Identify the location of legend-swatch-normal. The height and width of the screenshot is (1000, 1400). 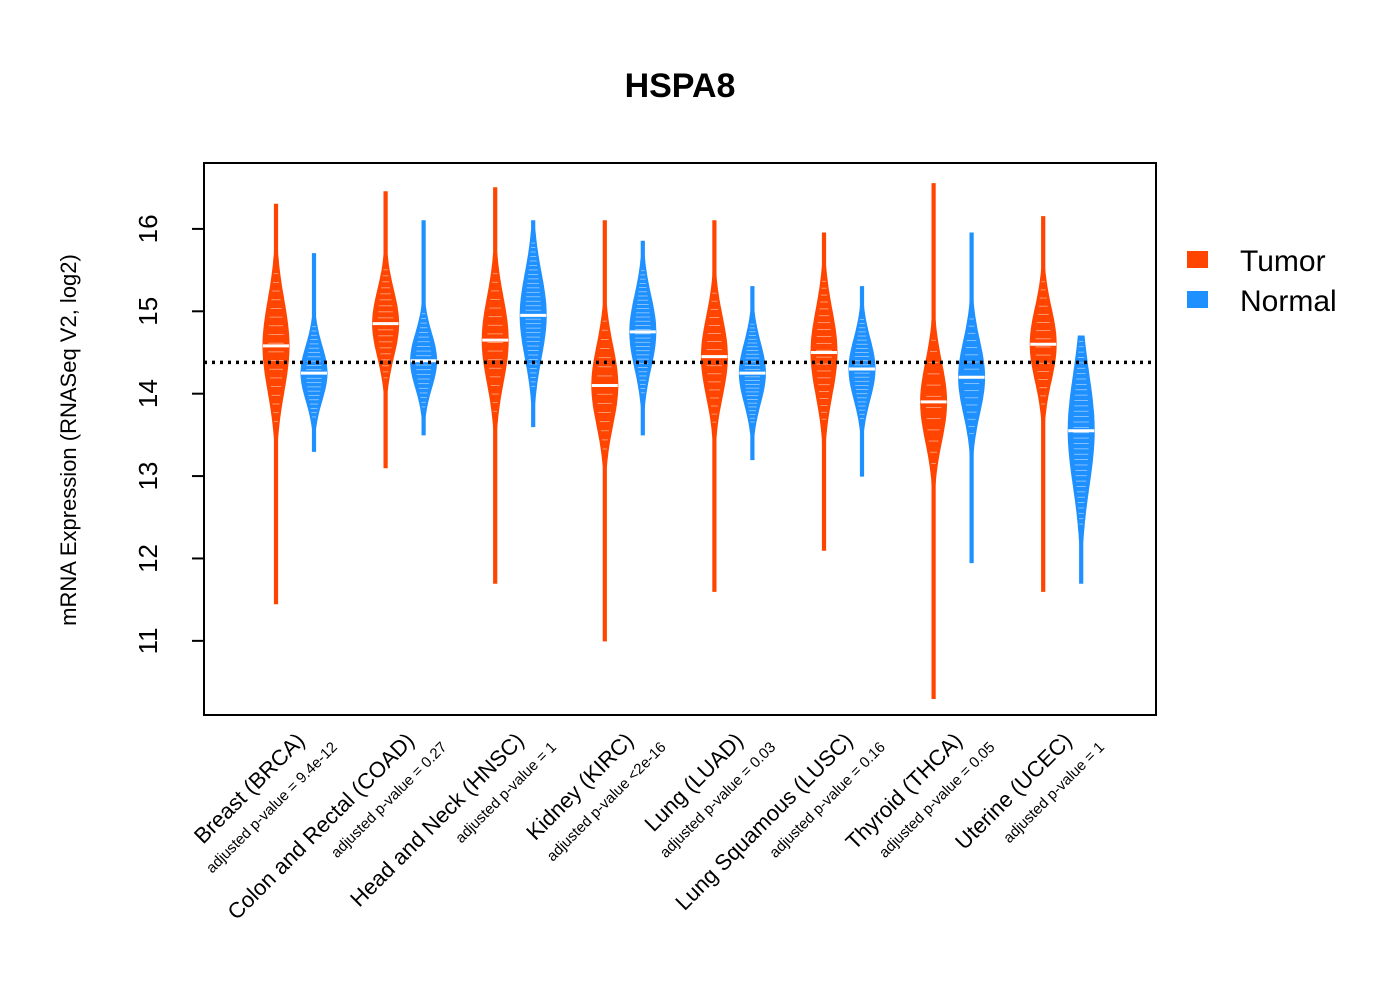
(1197, 299).